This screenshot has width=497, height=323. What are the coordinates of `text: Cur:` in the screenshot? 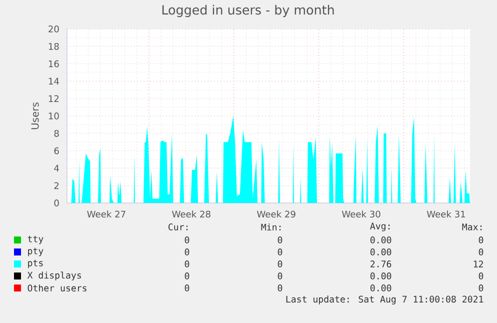 It's located at (178, 227).